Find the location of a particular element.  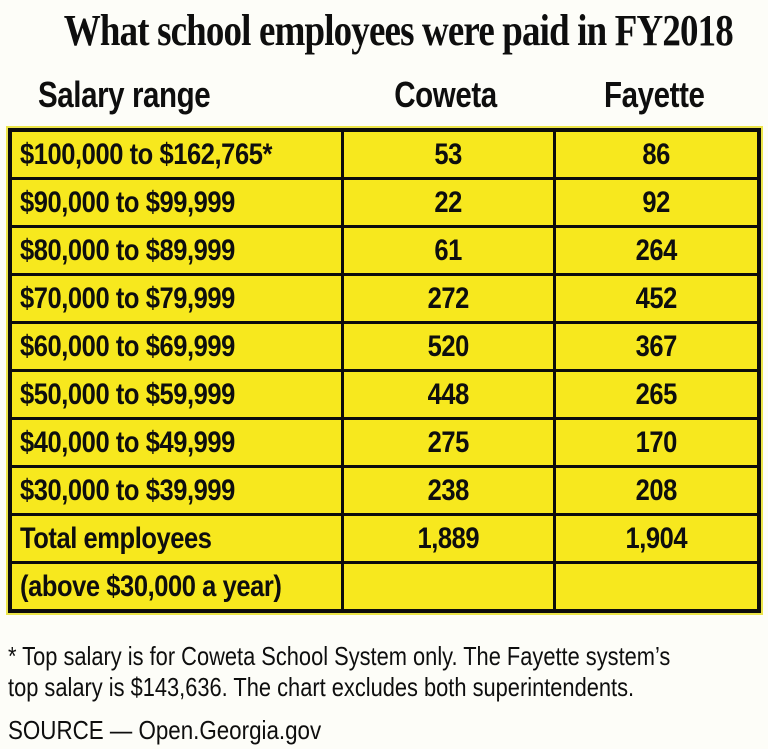

fayette-cell: 265 is located at coordinates (656, 394).